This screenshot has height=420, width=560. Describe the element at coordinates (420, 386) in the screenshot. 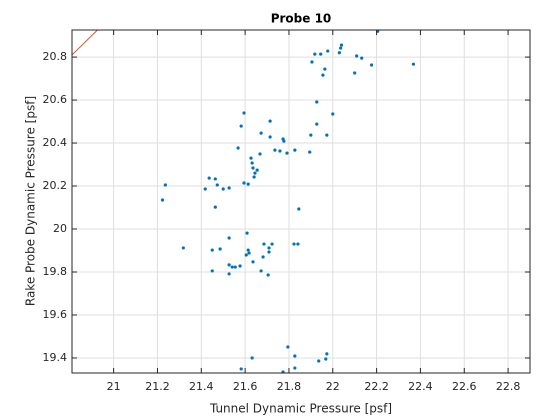

I see `x-tick-label: 22.4` at that location.